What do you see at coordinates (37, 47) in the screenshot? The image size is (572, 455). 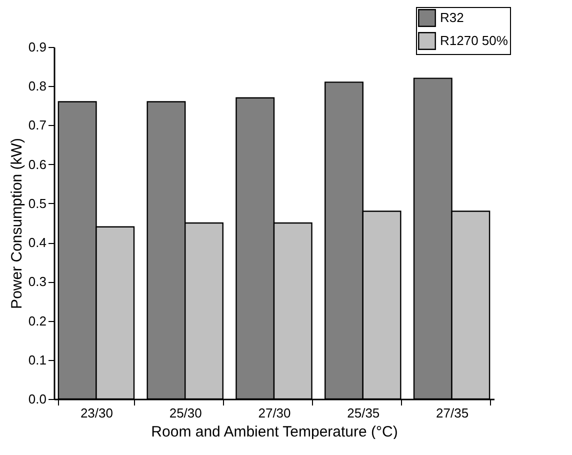 I see `y-tick-label: 0.9` at bounding box center [37, 47].